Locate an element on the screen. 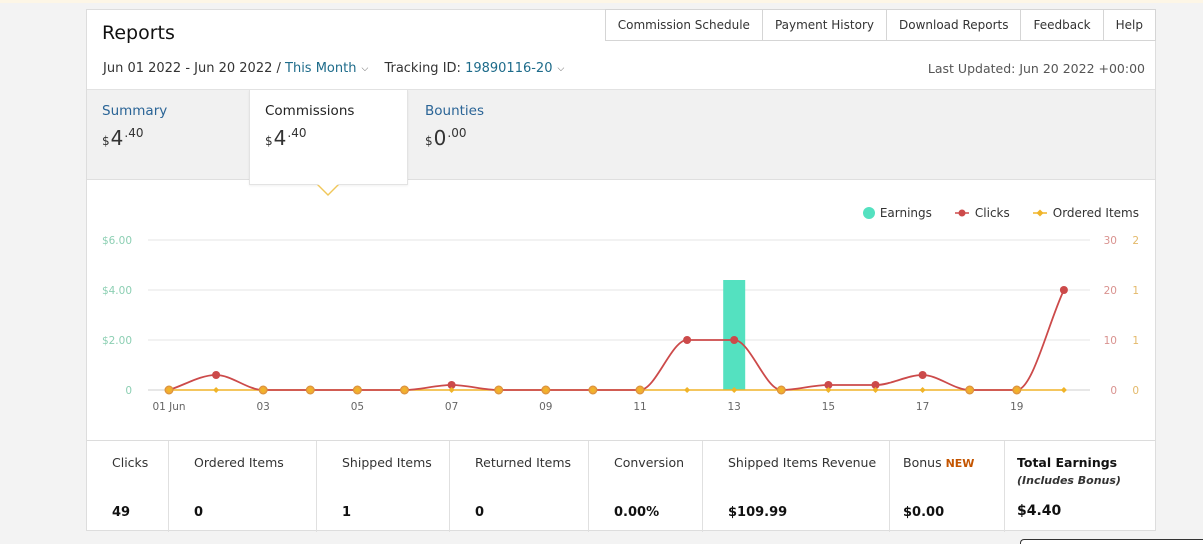 The image size is (1203, 544). stat-label: Shipped Items is located at coordinates (387, 462).